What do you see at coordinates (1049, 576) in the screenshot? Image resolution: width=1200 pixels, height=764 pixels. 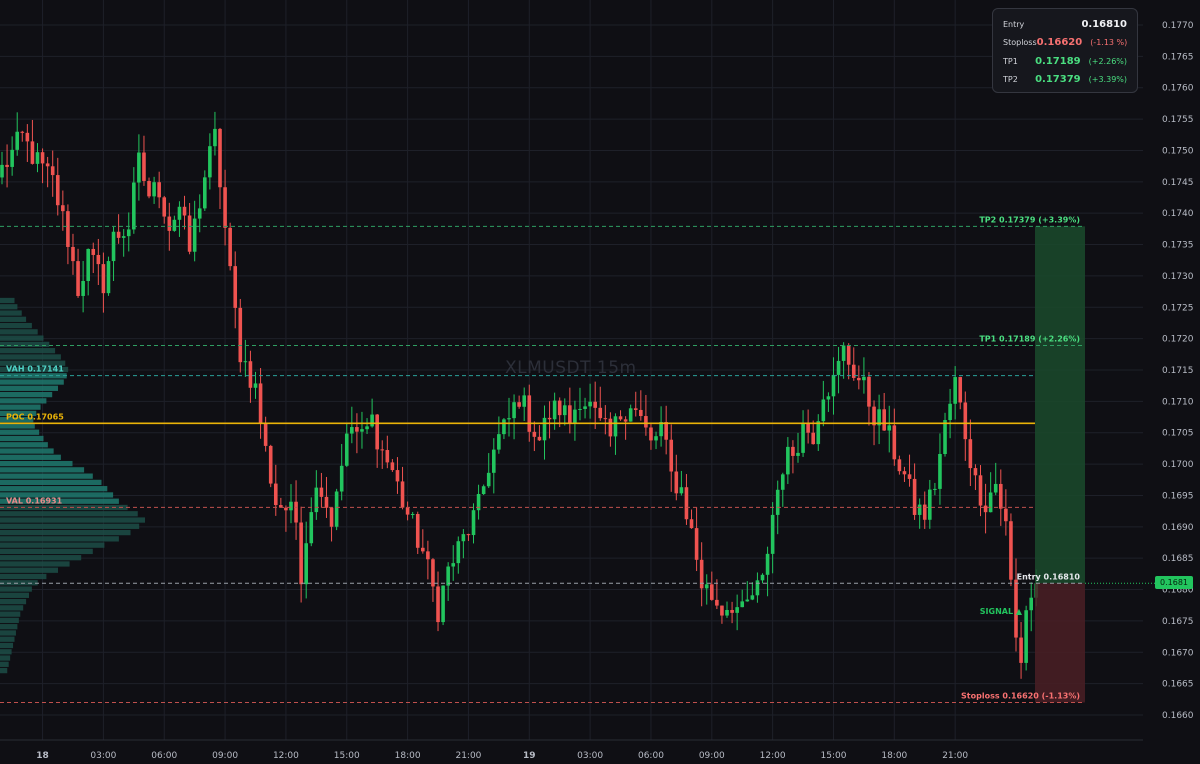 I see `entry-label: Entry 0.16810` at bounding box center [1049, 576].